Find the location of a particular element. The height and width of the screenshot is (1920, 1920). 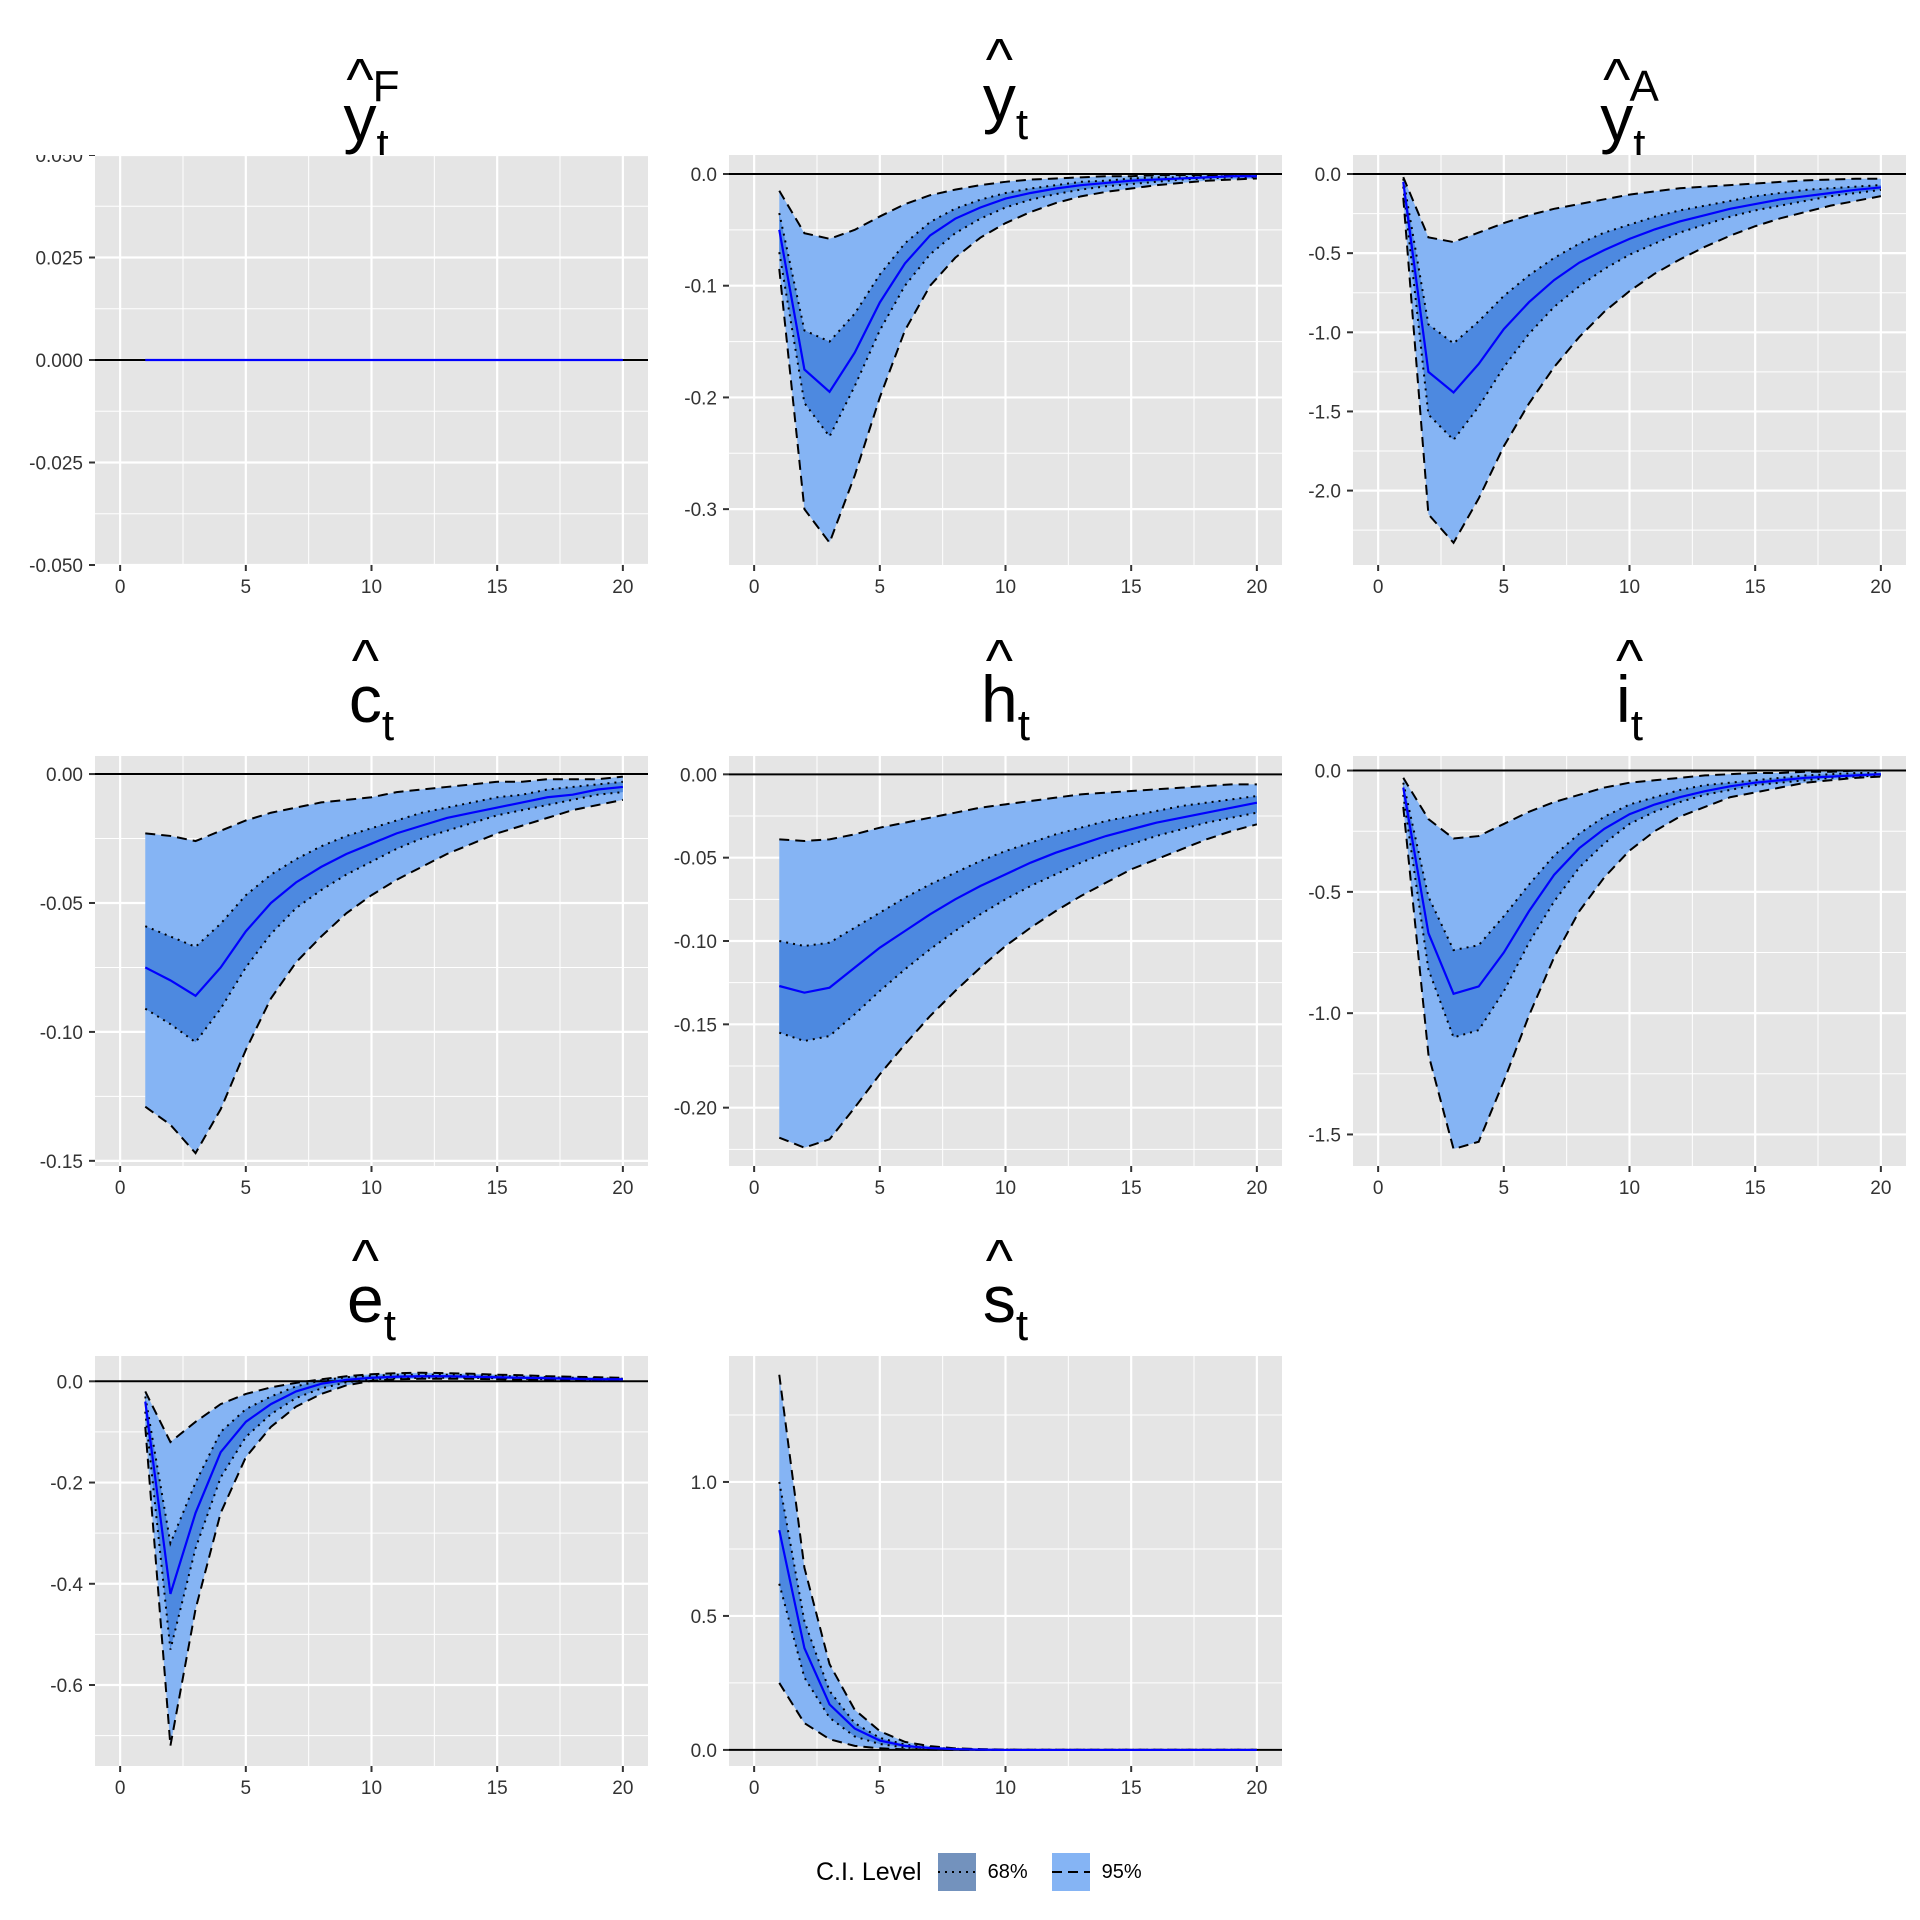

plot-svg: 0 5 10 15 20 0.0 0.5 1.0 is located at coordinates (986, 1577).